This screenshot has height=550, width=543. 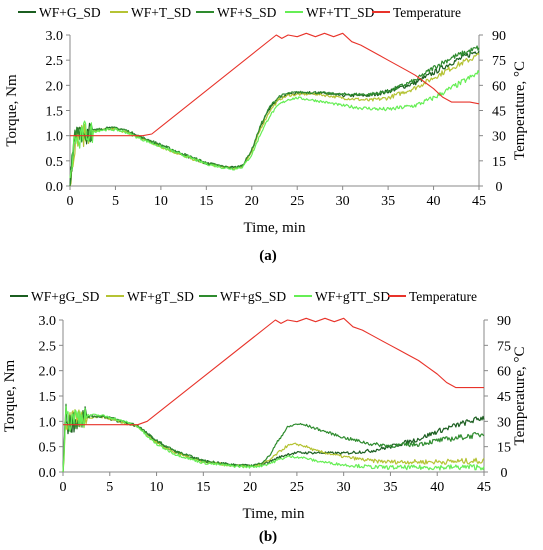 I want to click on legend-item: WF+G_SD, so click(x=59, y=12).